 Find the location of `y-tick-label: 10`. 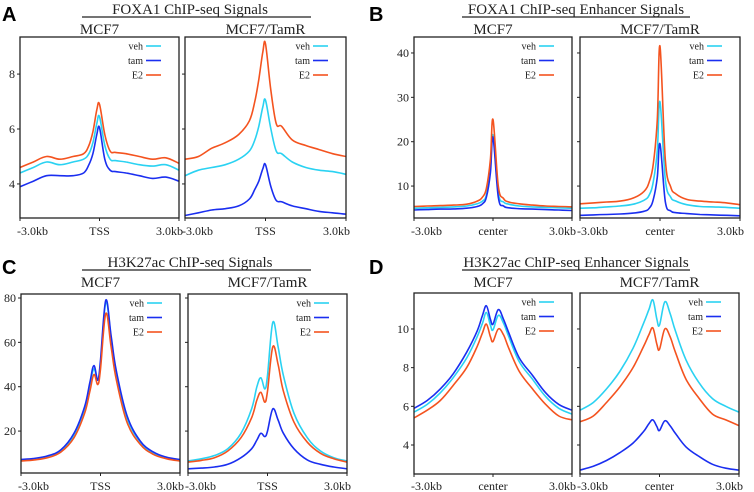

y-tick-label: 10 is located at coordinates (403, 186).